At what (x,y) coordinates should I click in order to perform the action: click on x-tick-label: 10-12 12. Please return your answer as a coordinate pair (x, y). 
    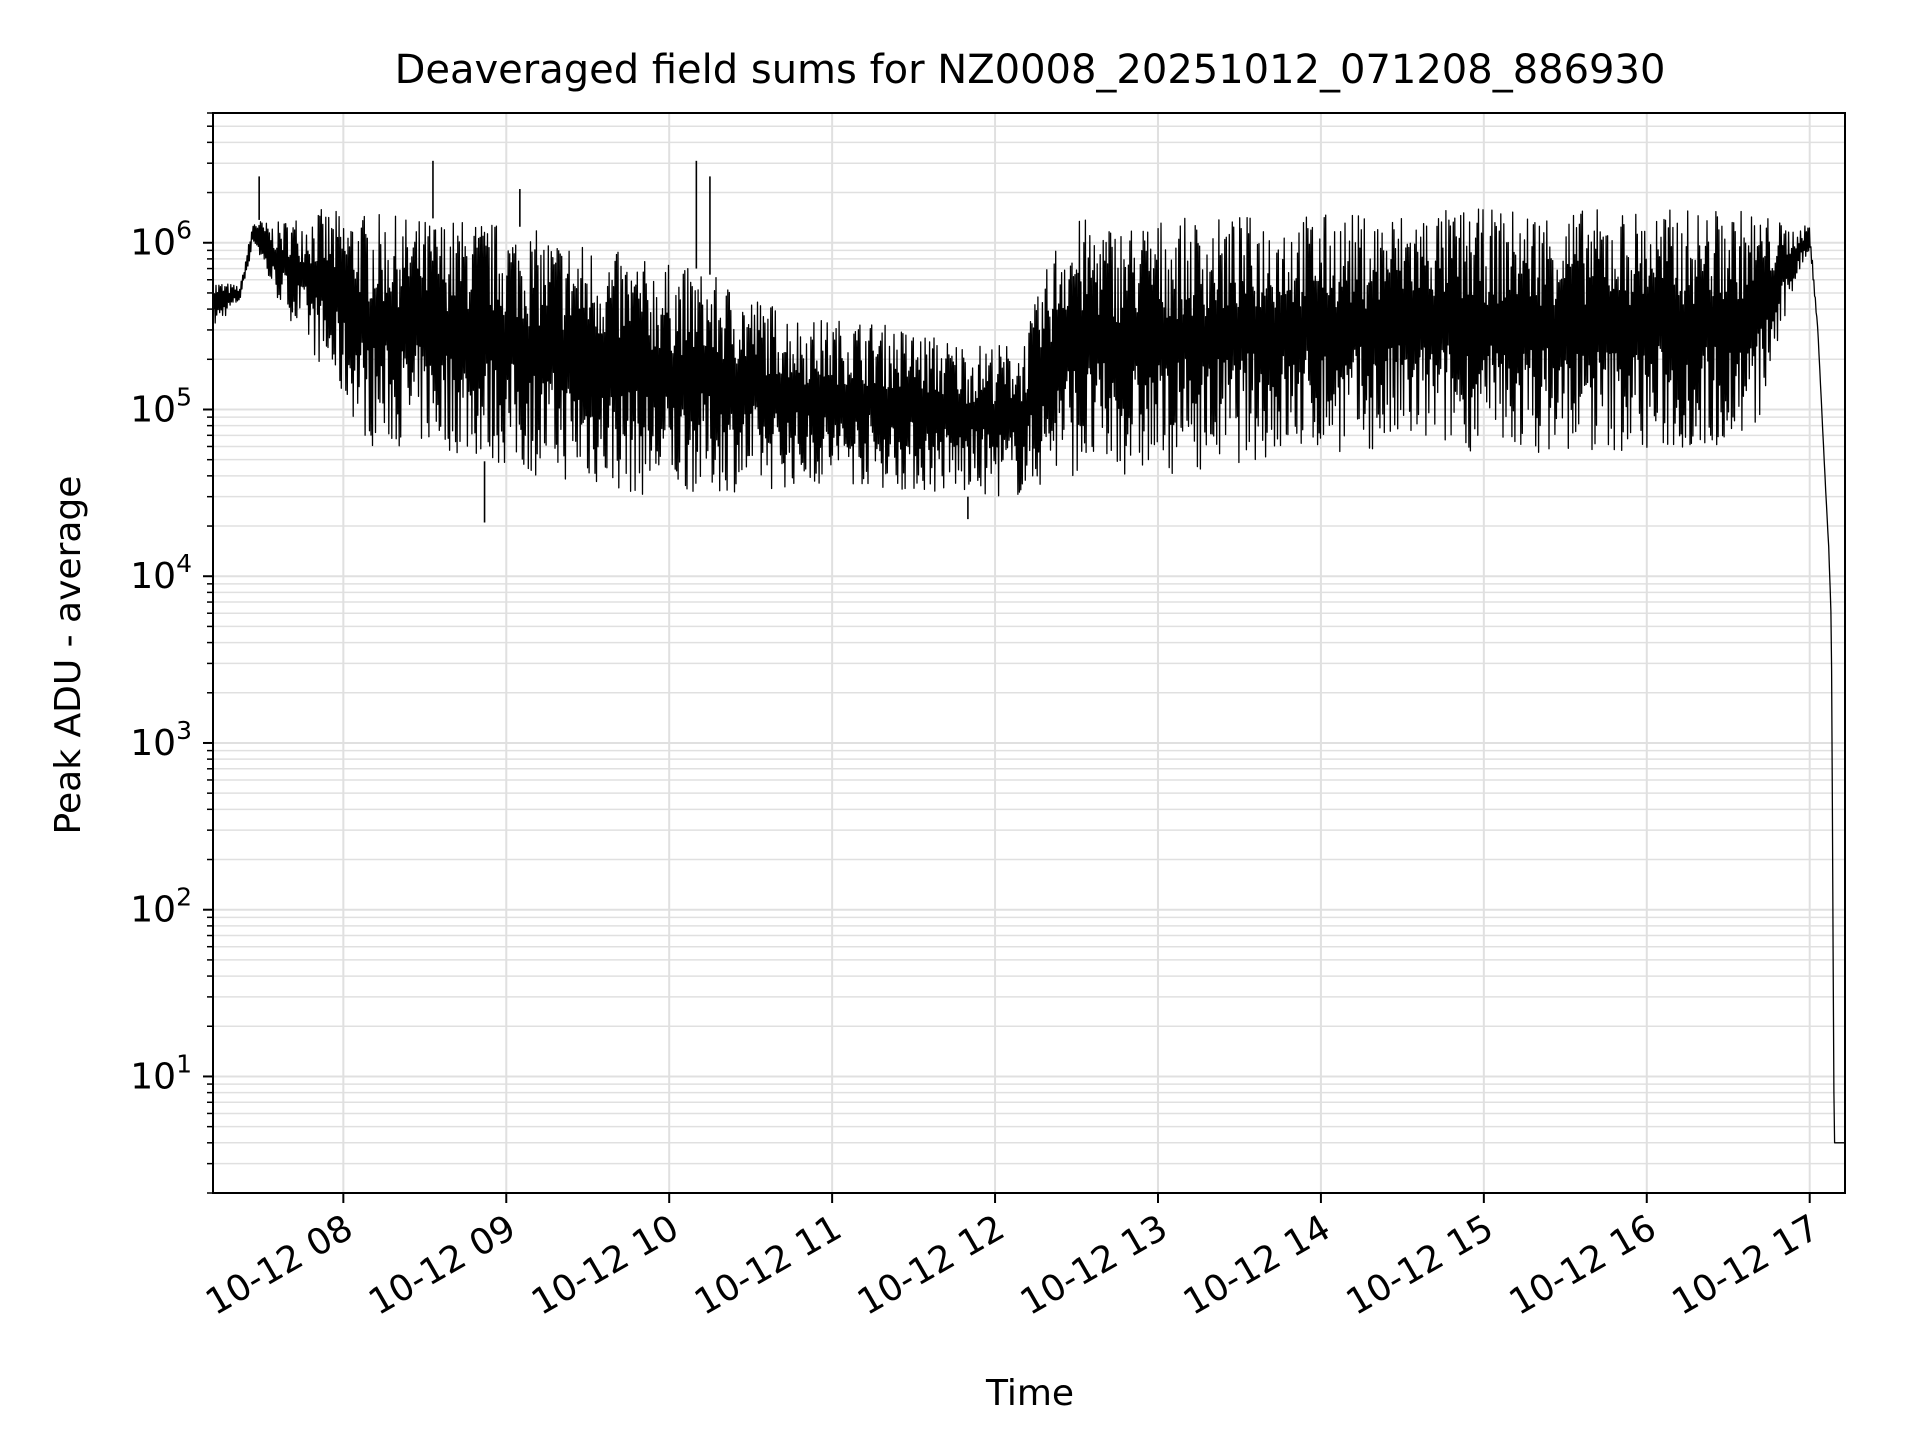
    Looking at the image, I should click on (931, 1265).